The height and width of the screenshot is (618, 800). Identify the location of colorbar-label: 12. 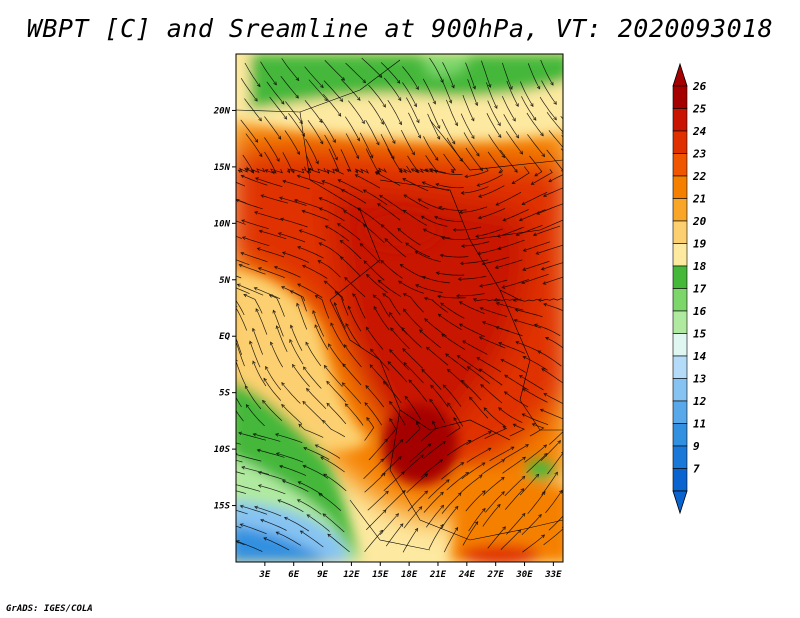
(700, 401).